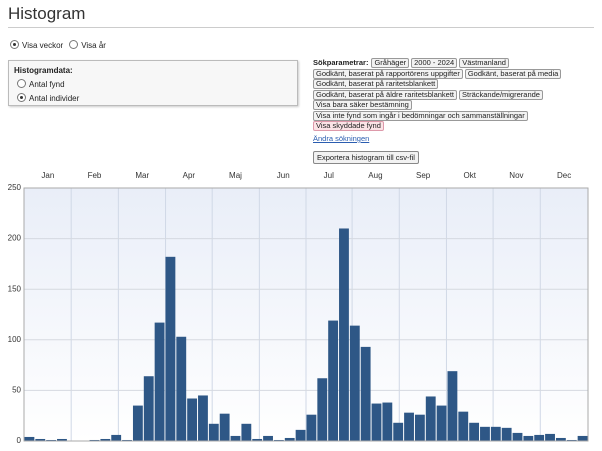  Describe the element at coordinates (95, 175) in the screenshot. I see `x-tick-label: Feb` at that location.